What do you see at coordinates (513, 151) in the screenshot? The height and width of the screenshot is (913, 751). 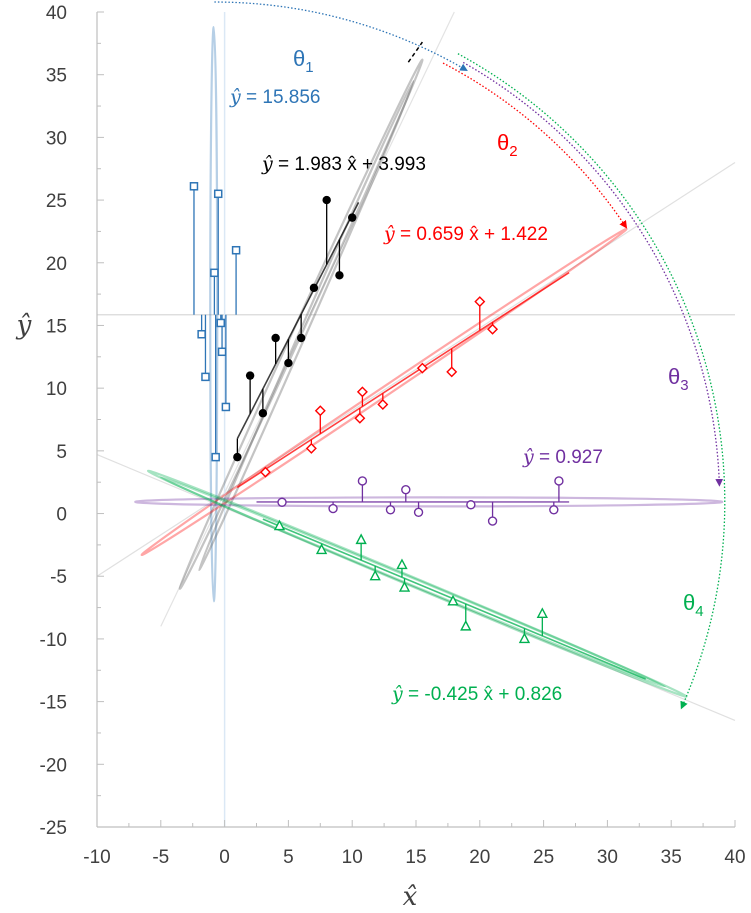 I see `theta-subscript: 2` at bounding box center [513, 151].